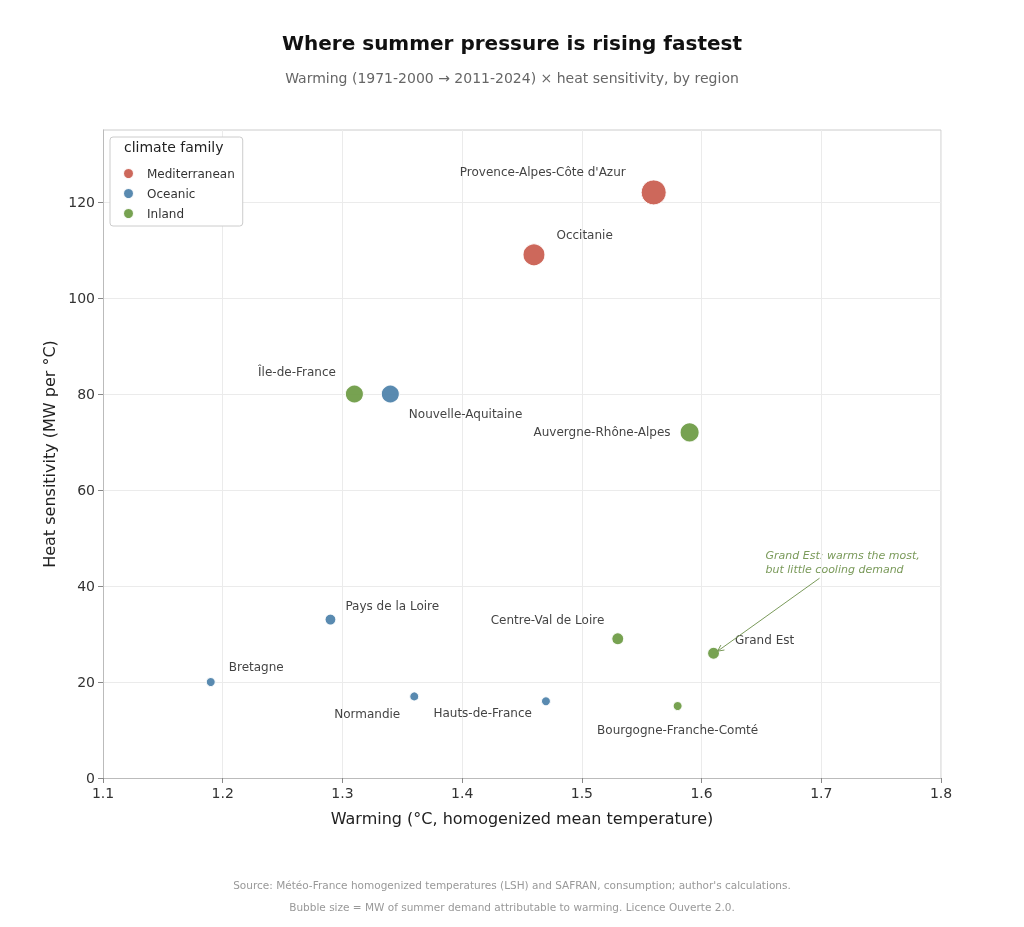 This screenshot has width=1024, height=927. What do you see at coordinates (86, 682) in the screenshot?
I see `y-tick-label: 20` at bounding box center [86, 682].